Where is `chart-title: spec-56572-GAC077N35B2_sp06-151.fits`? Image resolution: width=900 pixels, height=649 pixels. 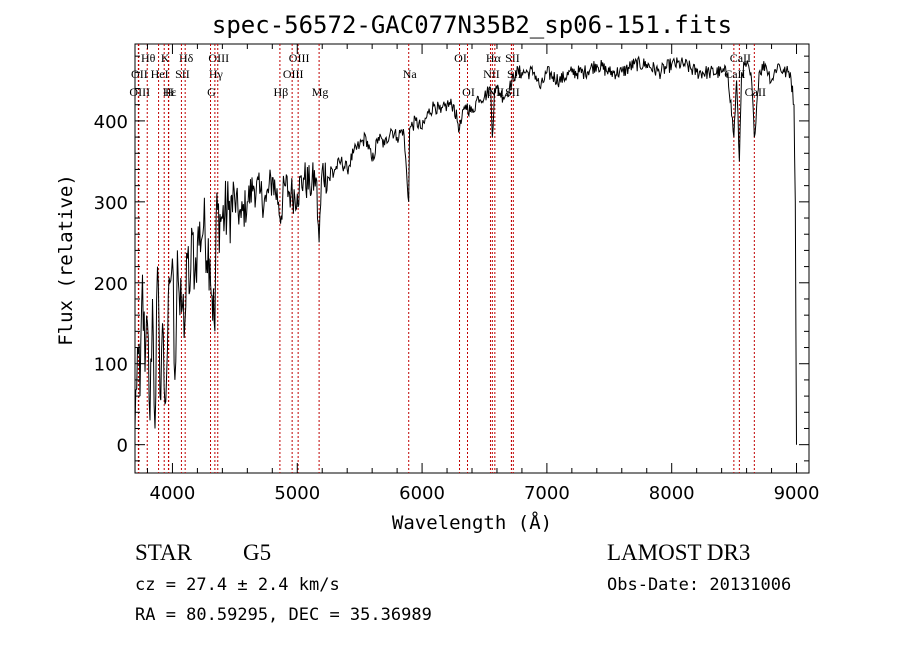
chart-title: spec-56572-GAC077N35B2_sp06-151.fits is located at coordinates (472, 25).